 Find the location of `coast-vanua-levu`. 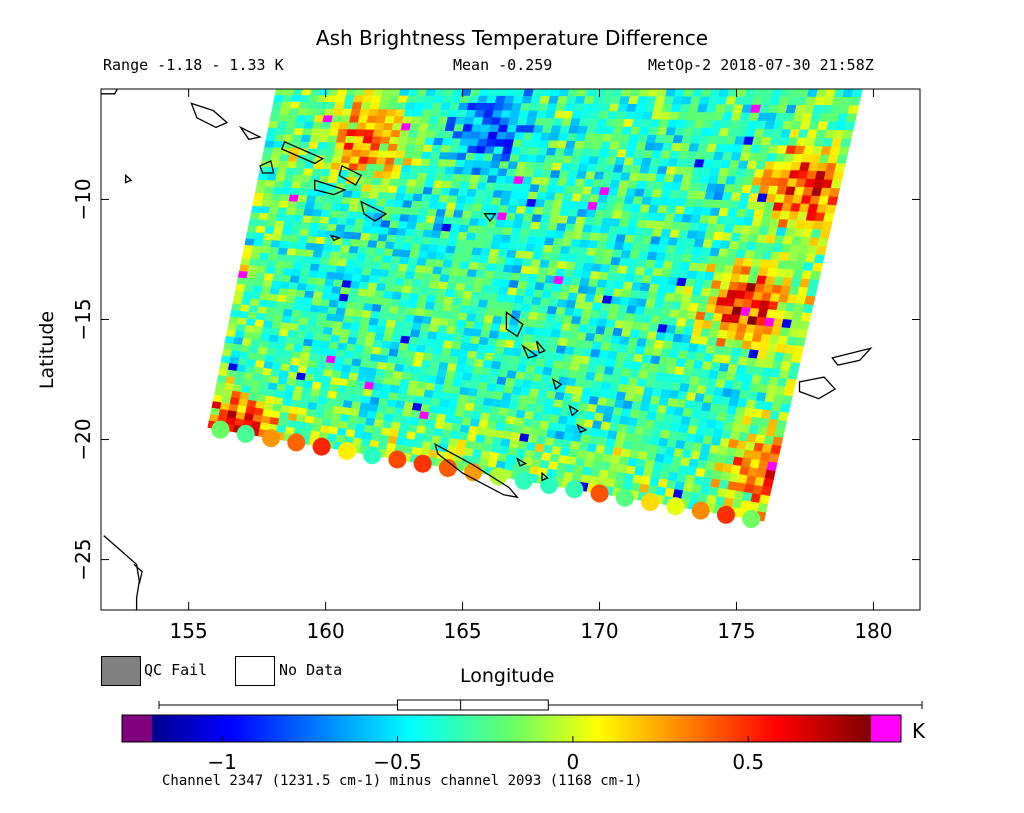

coast-vanua-levu is located at coordinates (852, 356).